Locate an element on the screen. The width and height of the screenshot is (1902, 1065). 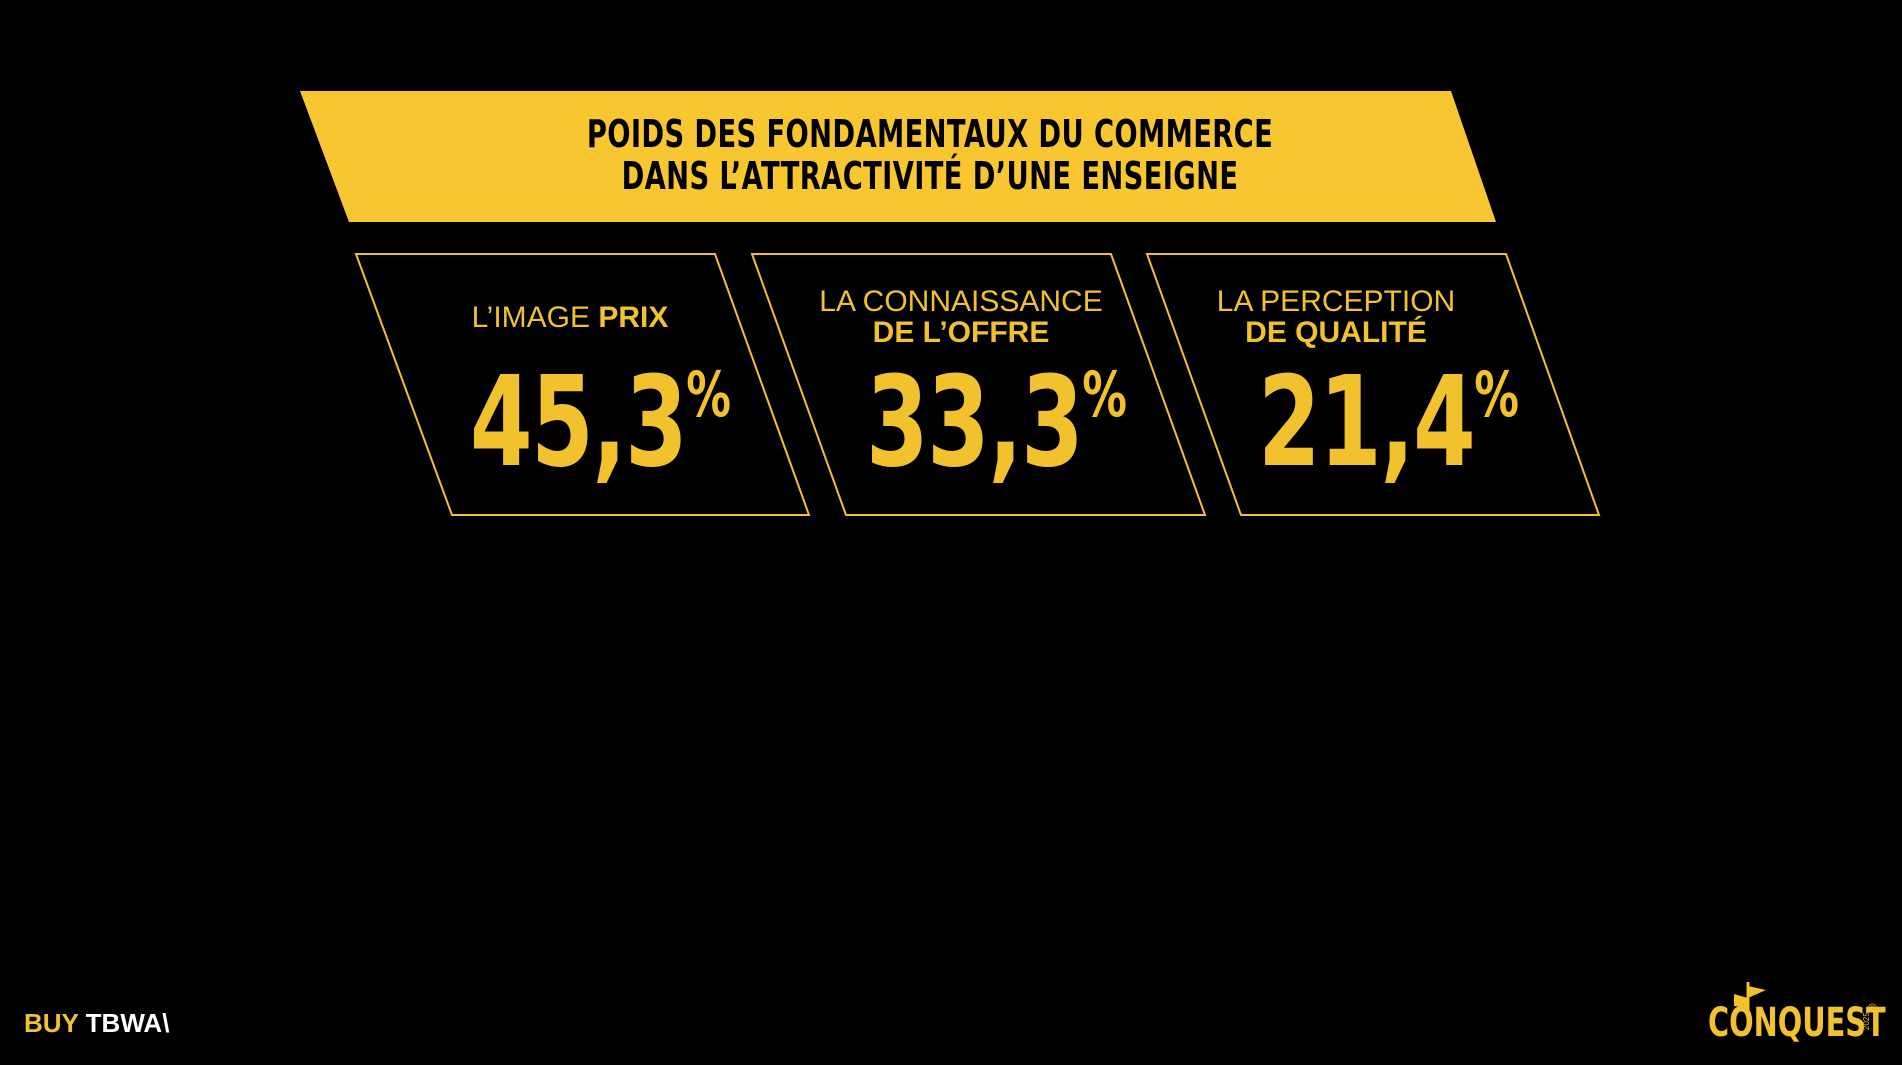
card-label-offer: LA CONNAISSANCE DE L’OFFRE is located at coordinates (961, 317).